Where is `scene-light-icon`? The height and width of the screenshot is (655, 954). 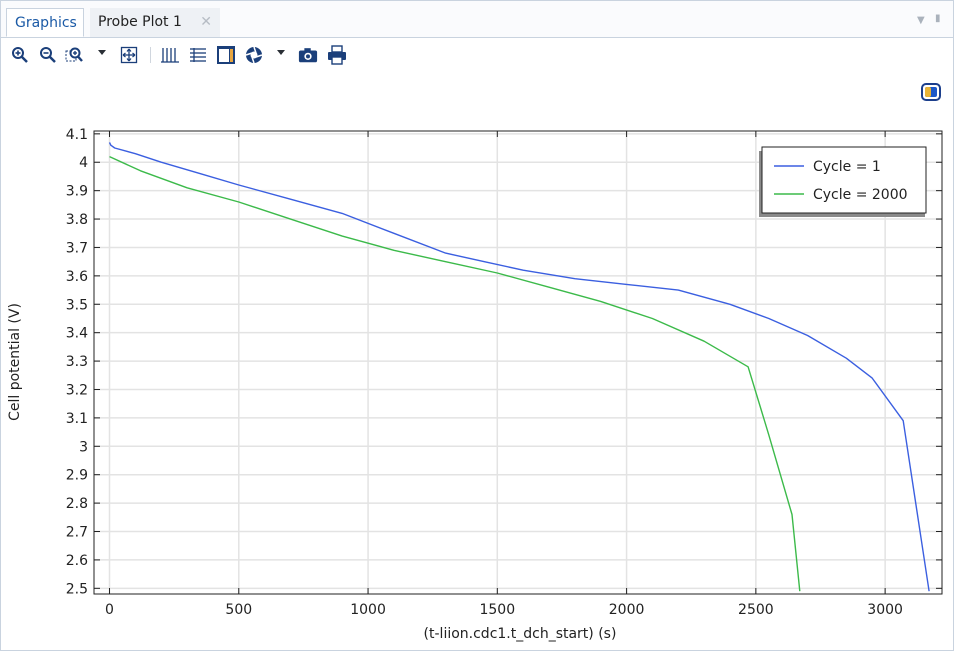 scene-light-icon is located at coordinates (254, 55).